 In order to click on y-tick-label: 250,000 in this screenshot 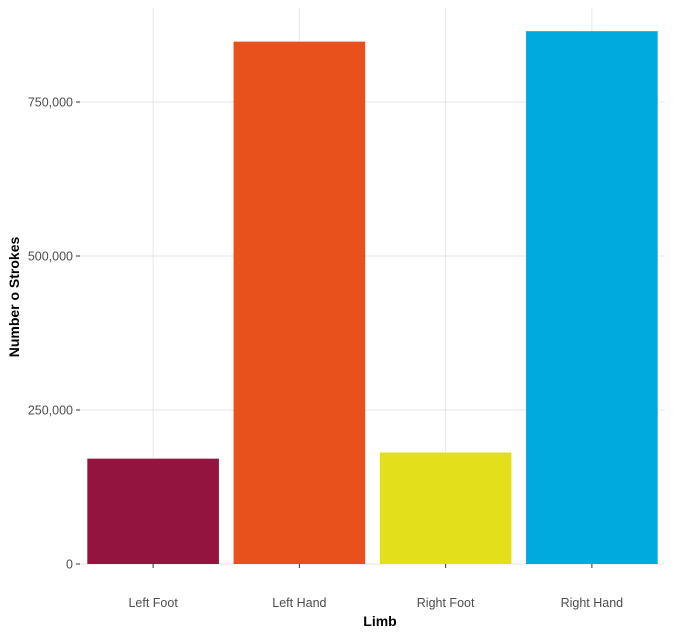, I will do `click(50, 411)`.